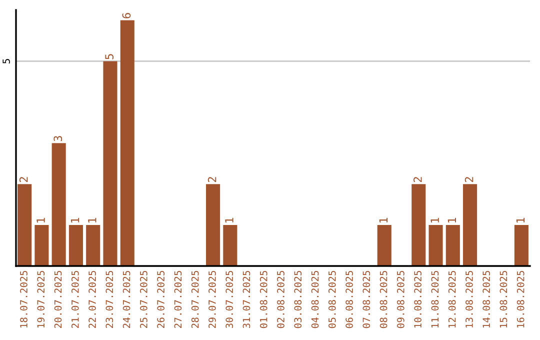  What do you see at coordinates (246, 299) in the screenshot?
I see `x-tick-label: 31.07.2025` at bounding box center [246, 299].